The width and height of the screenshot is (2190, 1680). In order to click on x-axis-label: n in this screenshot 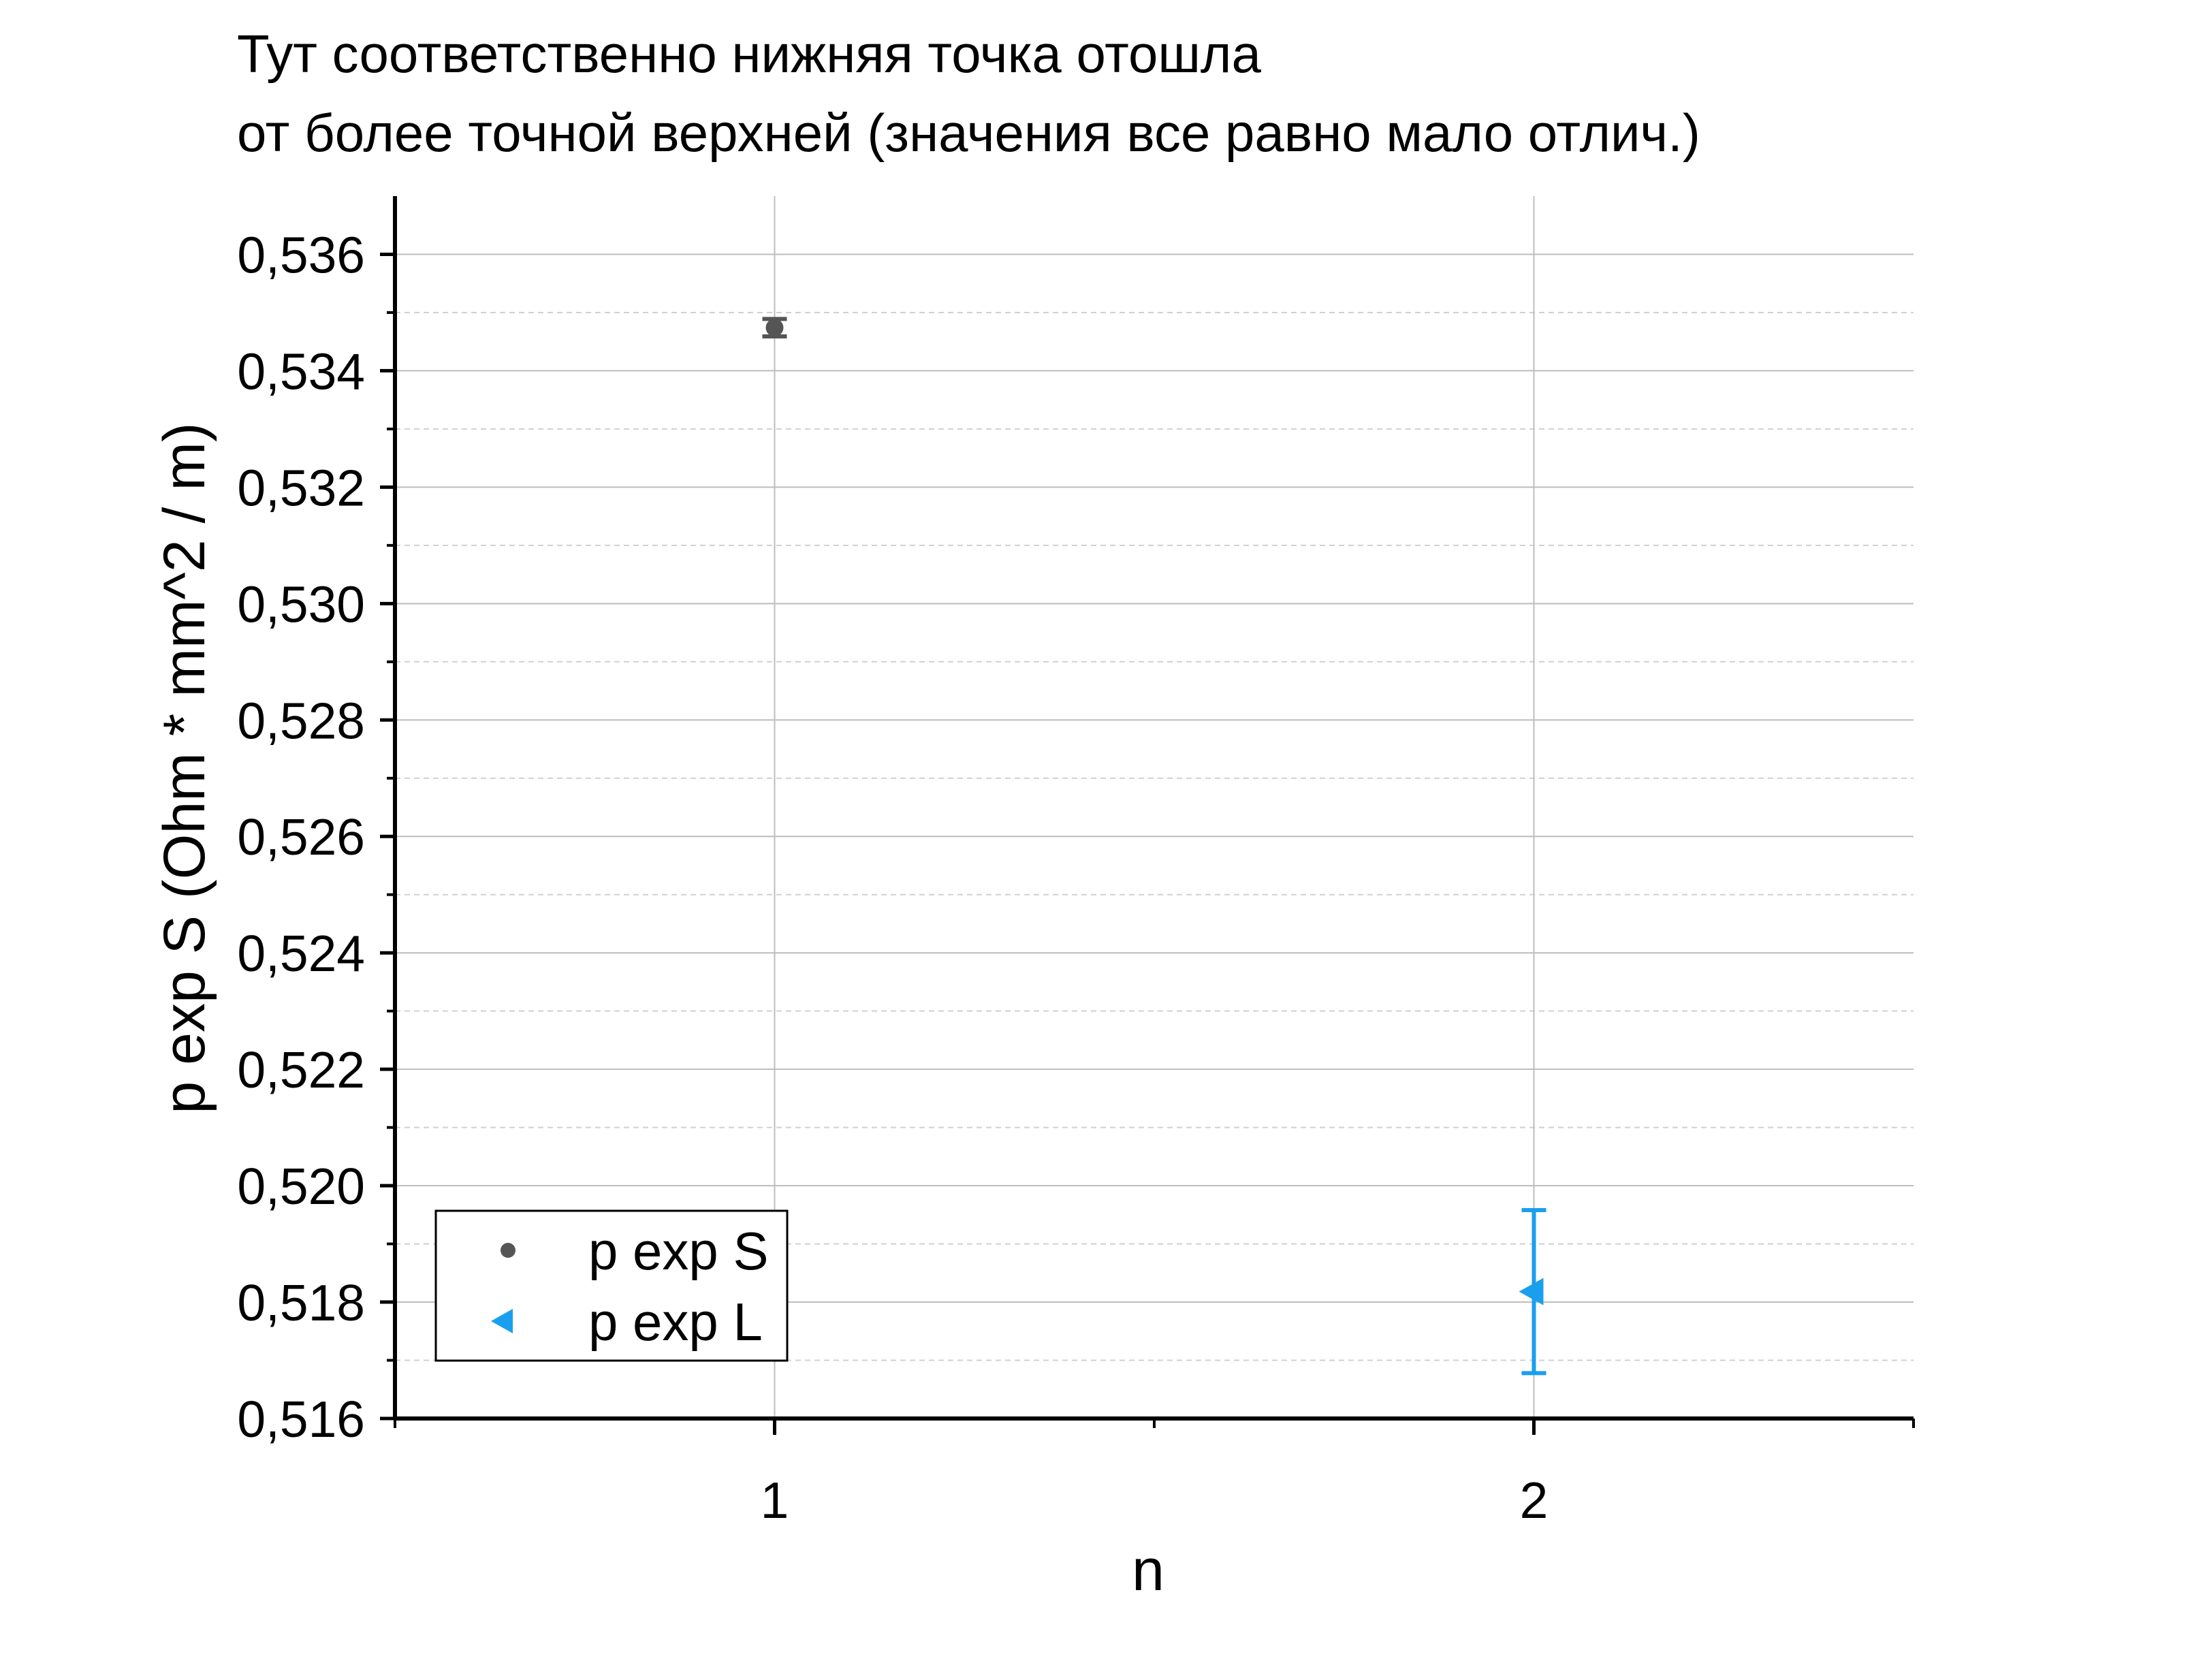, I will do `click(1148, 1570)`.